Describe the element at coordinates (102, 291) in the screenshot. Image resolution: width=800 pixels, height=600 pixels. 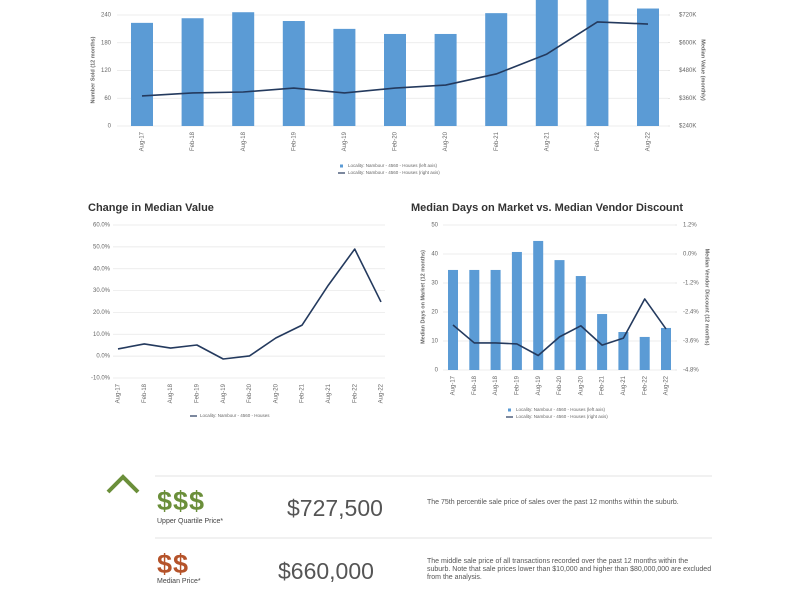
I see `y-tick-label: 30.0%` at that location.